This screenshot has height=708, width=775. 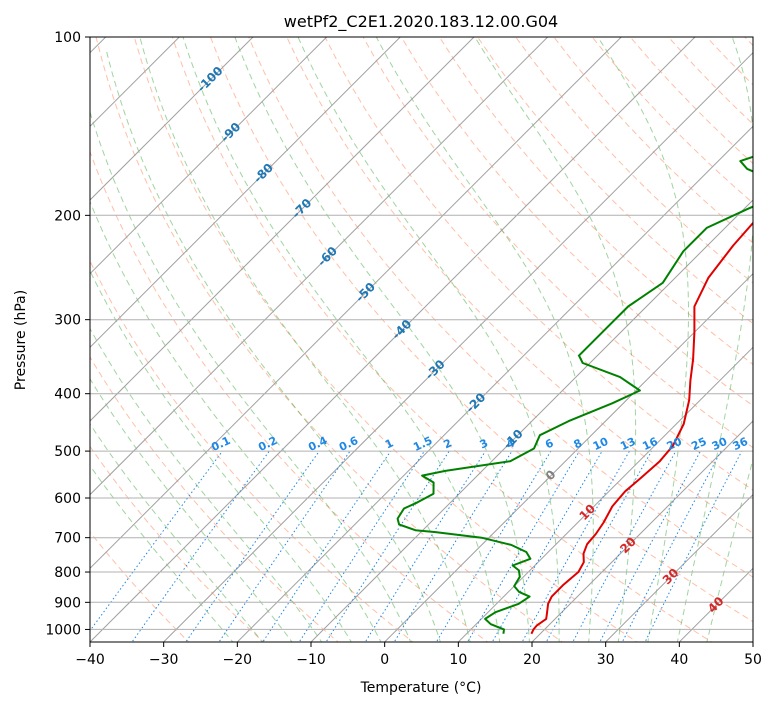 What do you see at coordinates (753, 660) in the screenshot?
I see `x-tick-label: 50` at bounding box center [753, 660].